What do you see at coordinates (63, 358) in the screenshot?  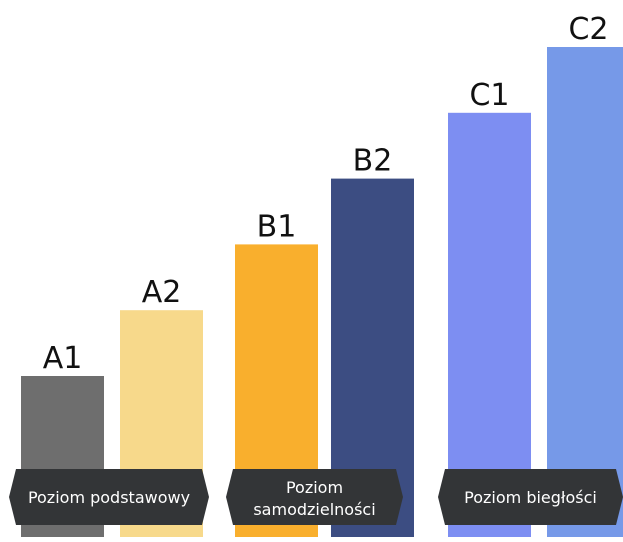 I see `bar-label-a1: A1` at bounding box center [63, 358].